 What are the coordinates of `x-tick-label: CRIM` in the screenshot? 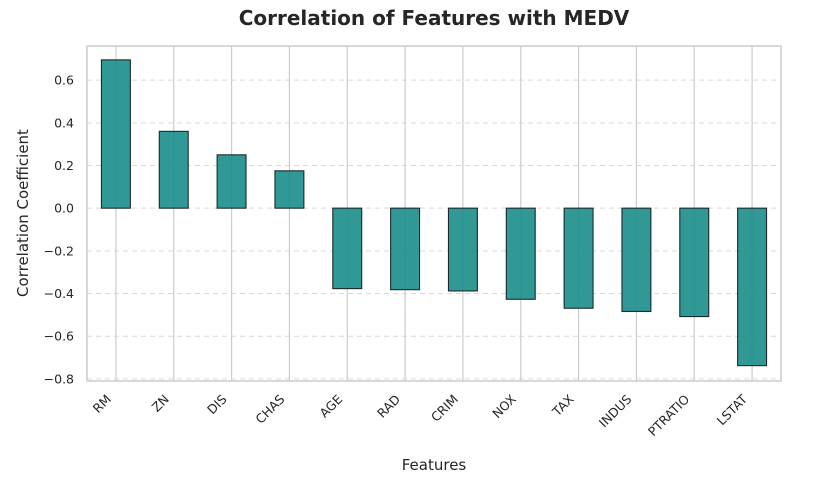 It's located at (444, 408).